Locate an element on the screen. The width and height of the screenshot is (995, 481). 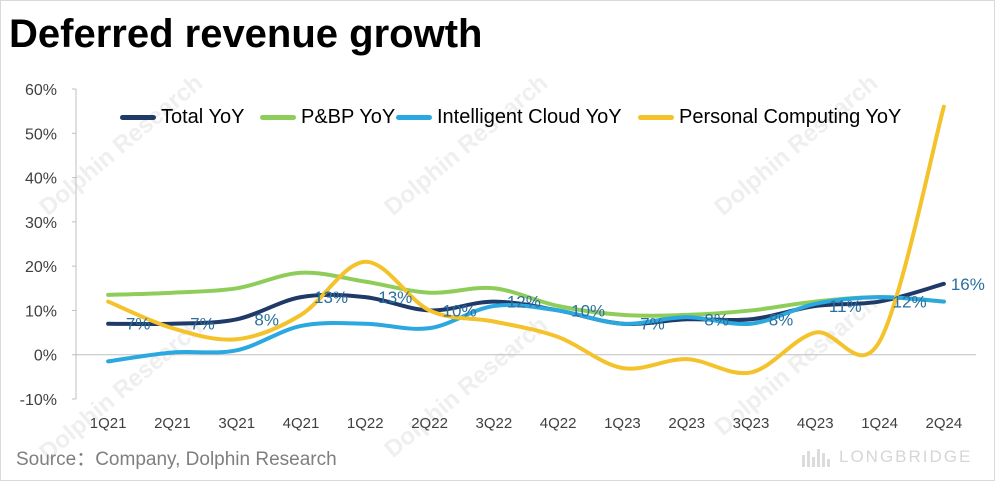
series-line-pbp-yoy is located at coordinates (526, 294).